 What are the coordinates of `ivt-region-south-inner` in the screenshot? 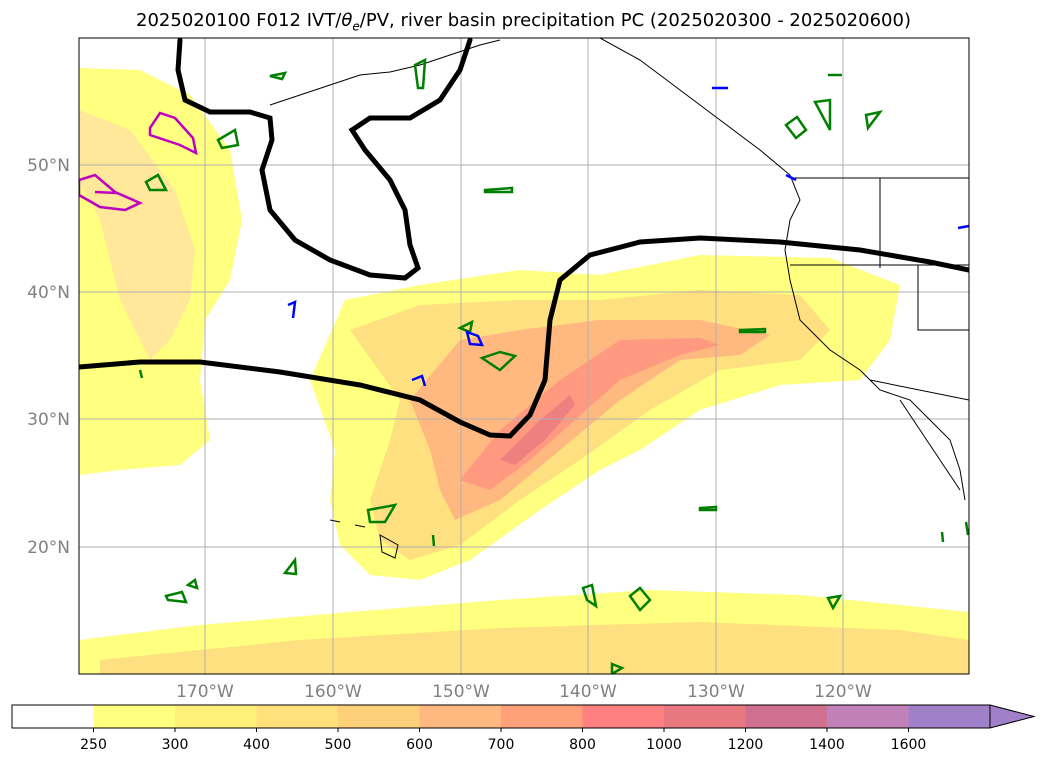 It's located at (534, 648).